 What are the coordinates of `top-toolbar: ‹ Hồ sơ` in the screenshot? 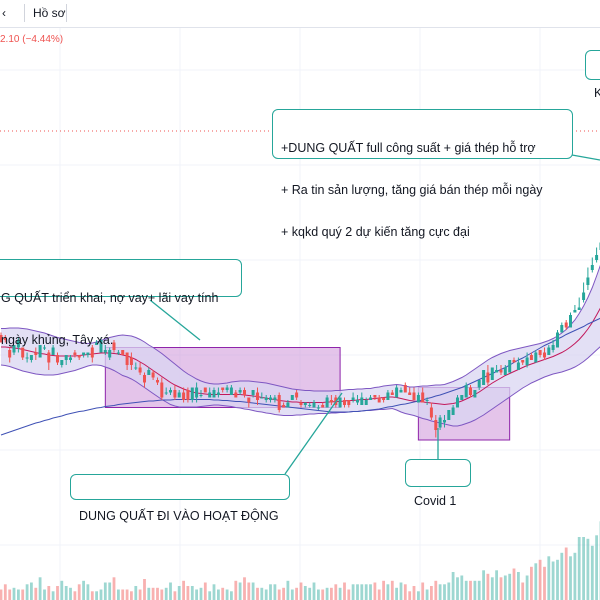 It's located at (300, 14).